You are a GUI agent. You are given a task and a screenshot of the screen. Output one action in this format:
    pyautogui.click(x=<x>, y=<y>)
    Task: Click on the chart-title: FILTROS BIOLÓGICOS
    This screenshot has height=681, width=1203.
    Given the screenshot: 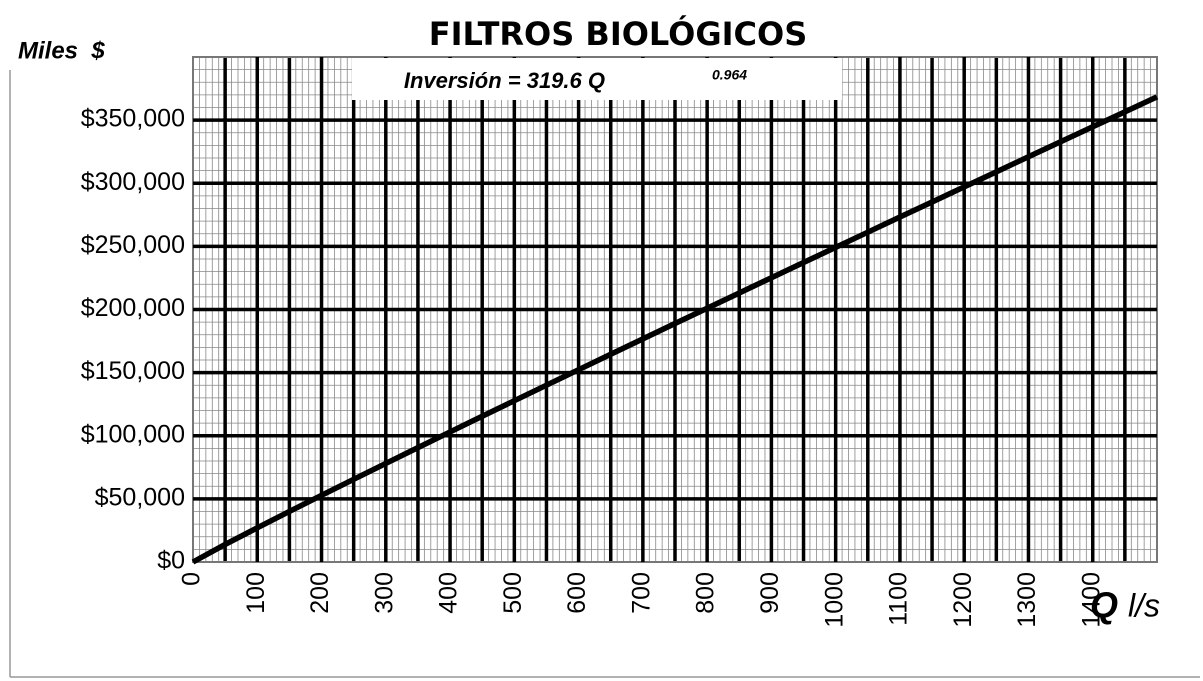 What is the action you would take?
    pyautogui.click(x=618, y=33)
    